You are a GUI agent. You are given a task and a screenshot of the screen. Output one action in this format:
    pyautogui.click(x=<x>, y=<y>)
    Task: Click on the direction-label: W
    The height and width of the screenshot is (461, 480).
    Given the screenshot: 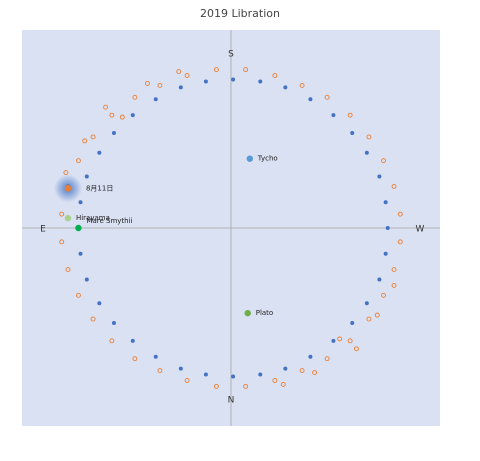 What is the action you would take?
    pyautogui.click(x=420, y=230)
    